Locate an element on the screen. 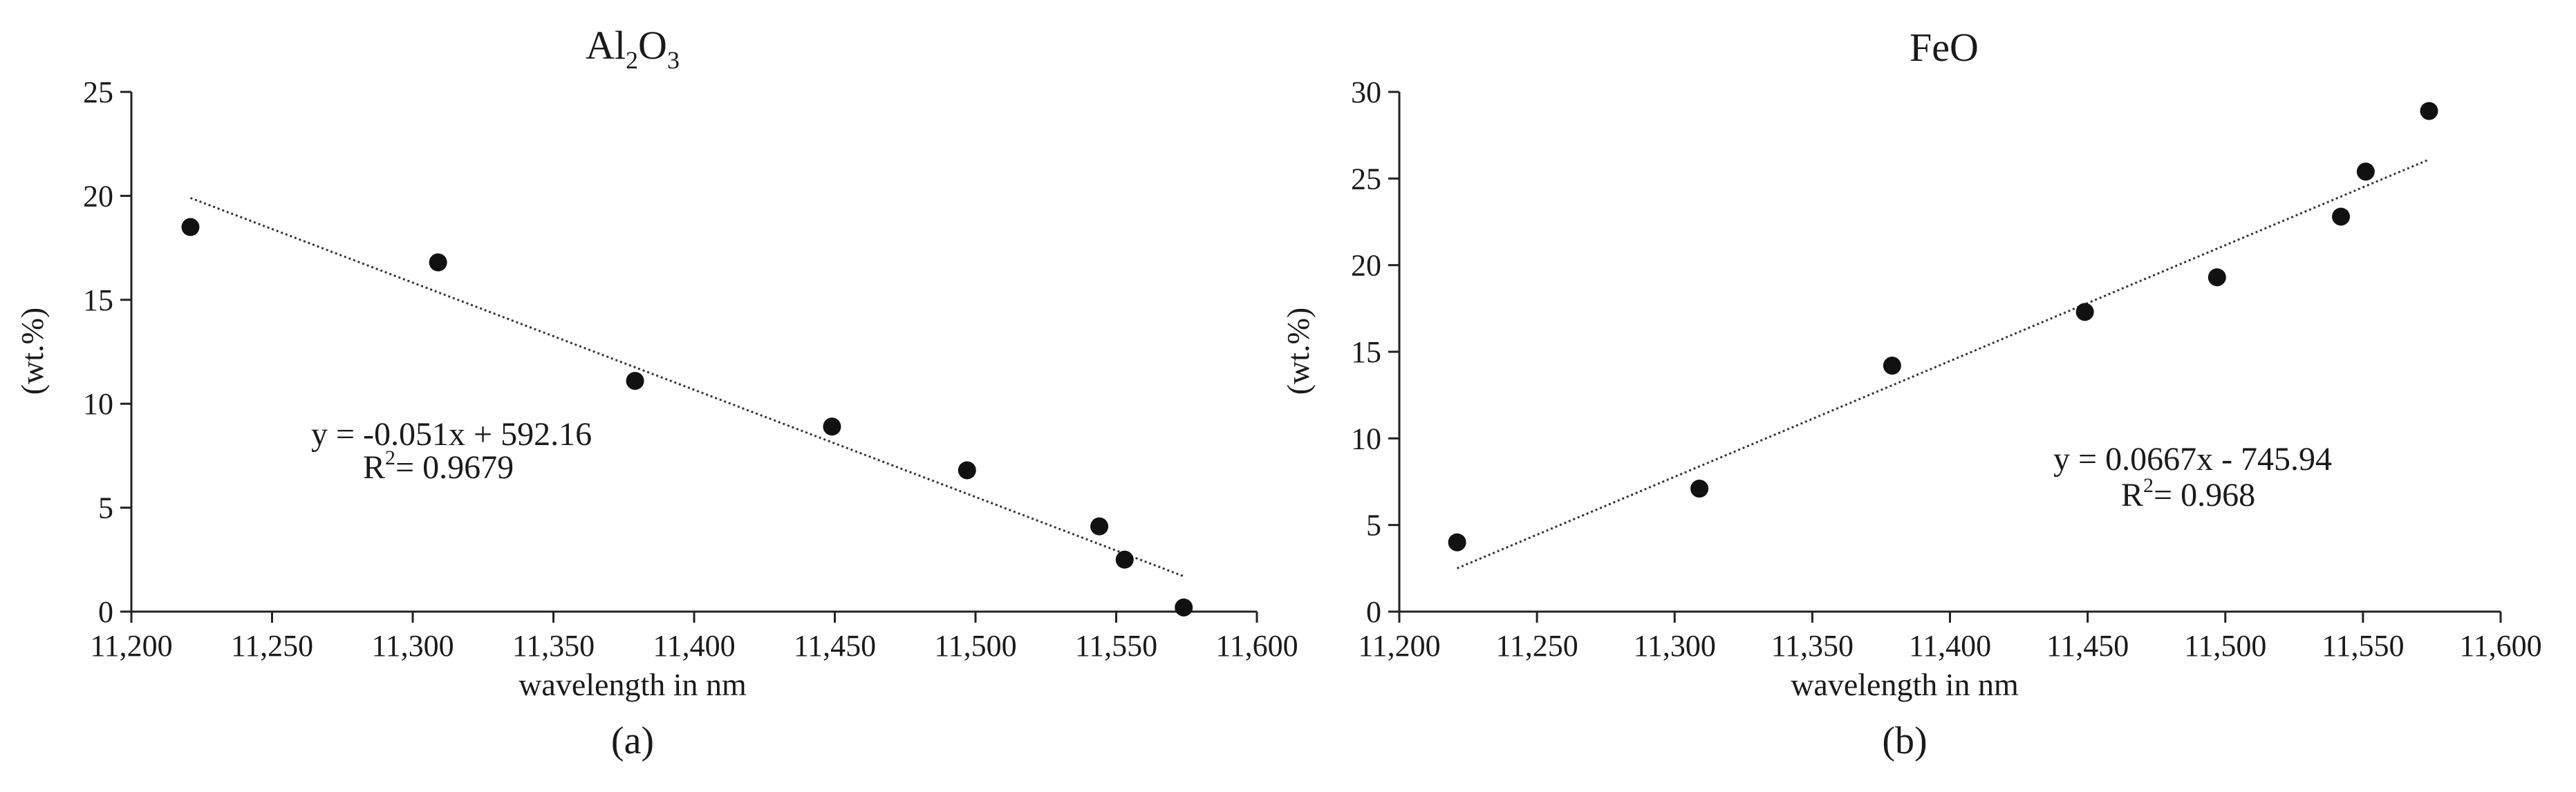 This screenshot has width=2576, height=792. chart-a-x-tick-label: 11,250 is located at coordinates (272, 646).